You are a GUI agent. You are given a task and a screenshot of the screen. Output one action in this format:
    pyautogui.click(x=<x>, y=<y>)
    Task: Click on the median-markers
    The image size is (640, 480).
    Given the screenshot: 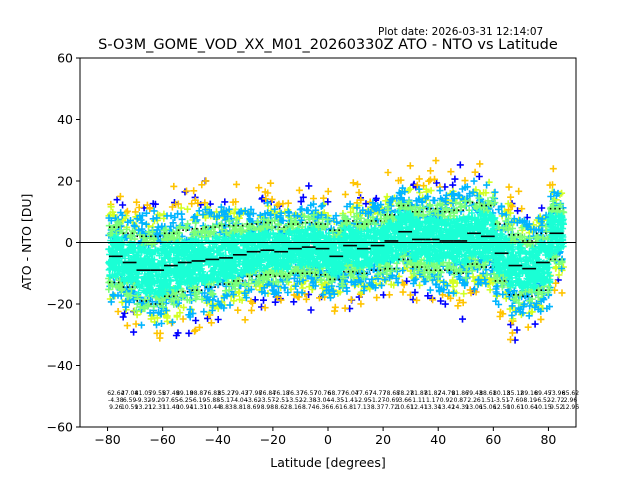 What is the action you would take?
    pyautogui.click(x=336, y=250)
    